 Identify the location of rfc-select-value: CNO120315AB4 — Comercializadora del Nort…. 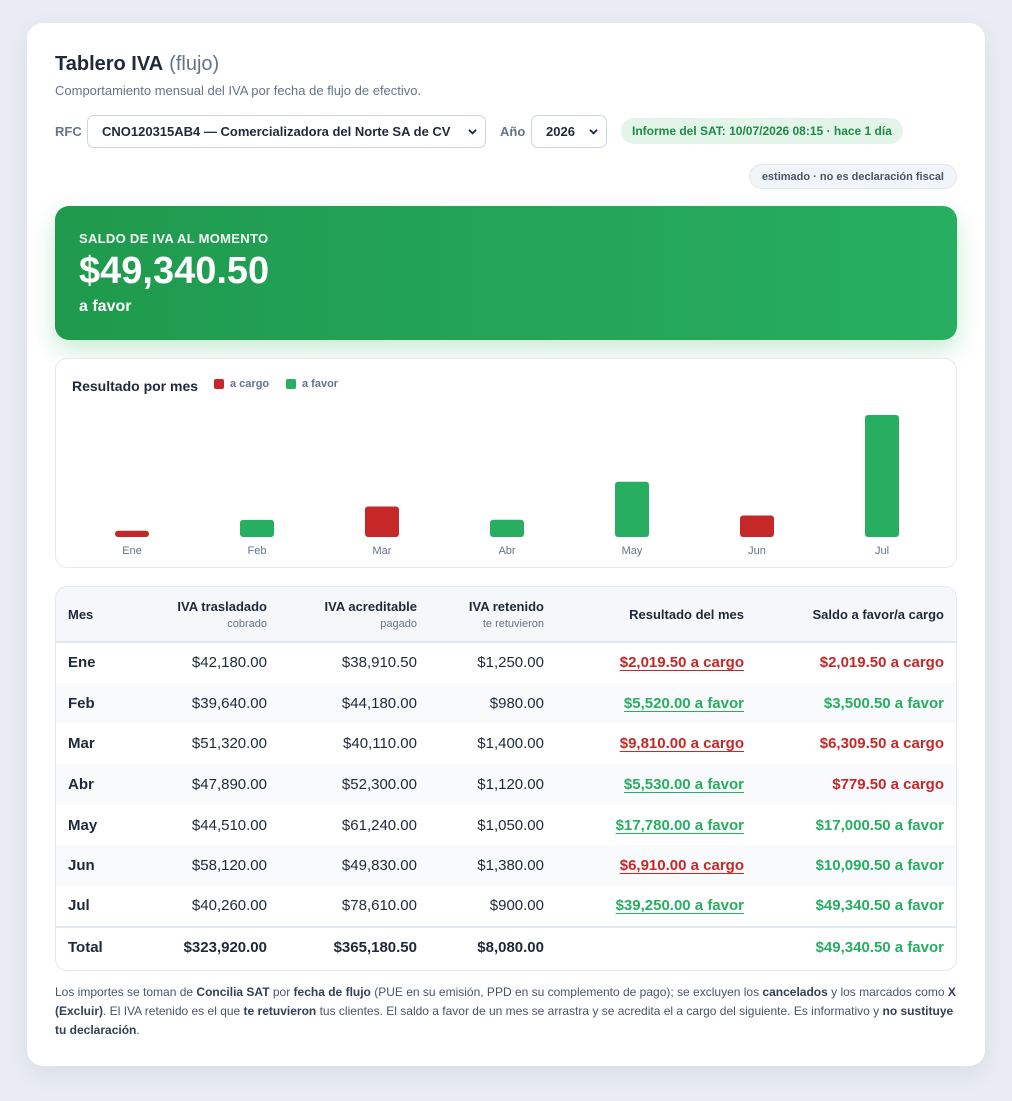
(276, 131).